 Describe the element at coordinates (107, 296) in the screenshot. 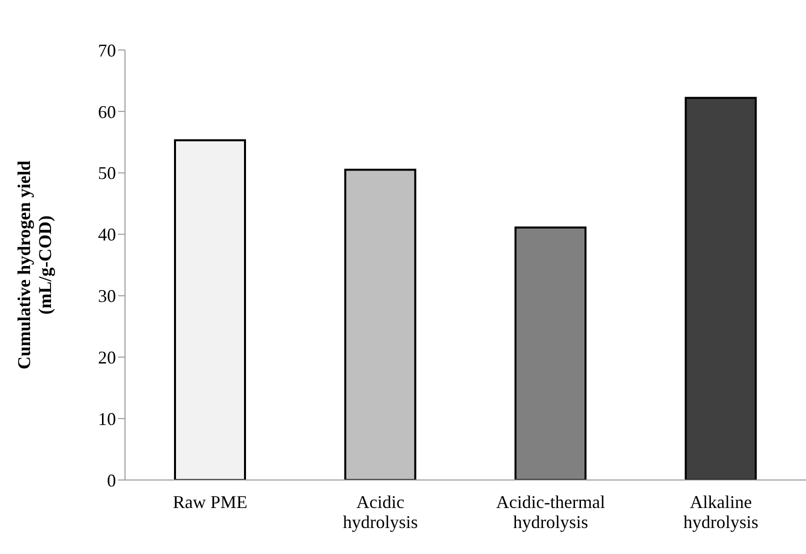

I see `y-tick-label: 30` at that location.